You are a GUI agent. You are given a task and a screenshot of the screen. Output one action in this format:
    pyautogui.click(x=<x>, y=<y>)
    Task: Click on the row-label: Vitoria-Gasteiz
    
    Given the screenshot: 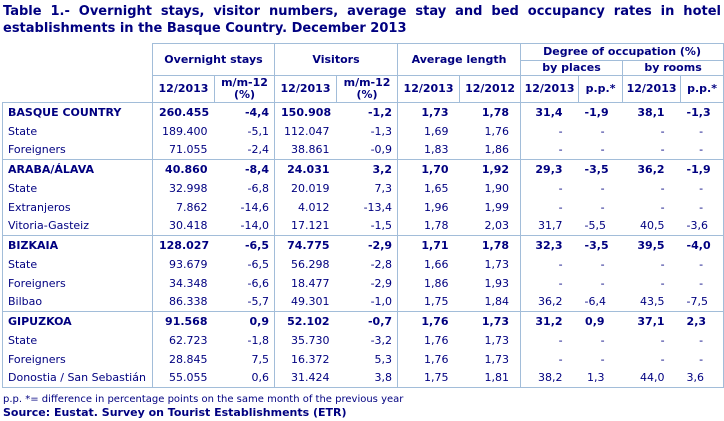 What is the action you would take?
    pyautogui.click(x=77, y=226)
    